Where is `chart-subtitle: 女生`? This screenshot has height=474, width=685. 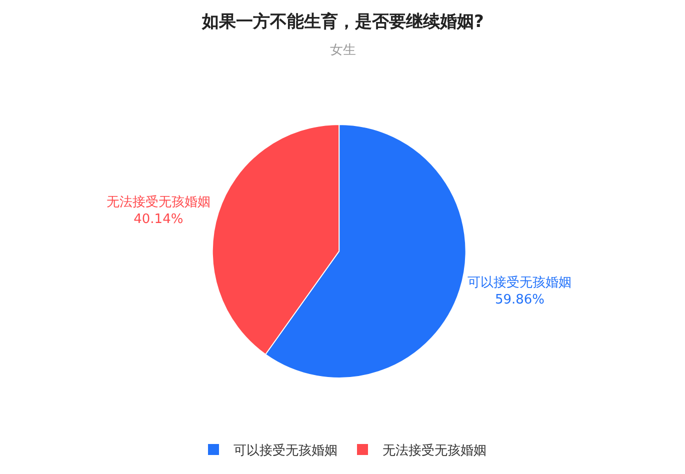
chart-subtitle: 女生 is located at coordinates (343, 50).